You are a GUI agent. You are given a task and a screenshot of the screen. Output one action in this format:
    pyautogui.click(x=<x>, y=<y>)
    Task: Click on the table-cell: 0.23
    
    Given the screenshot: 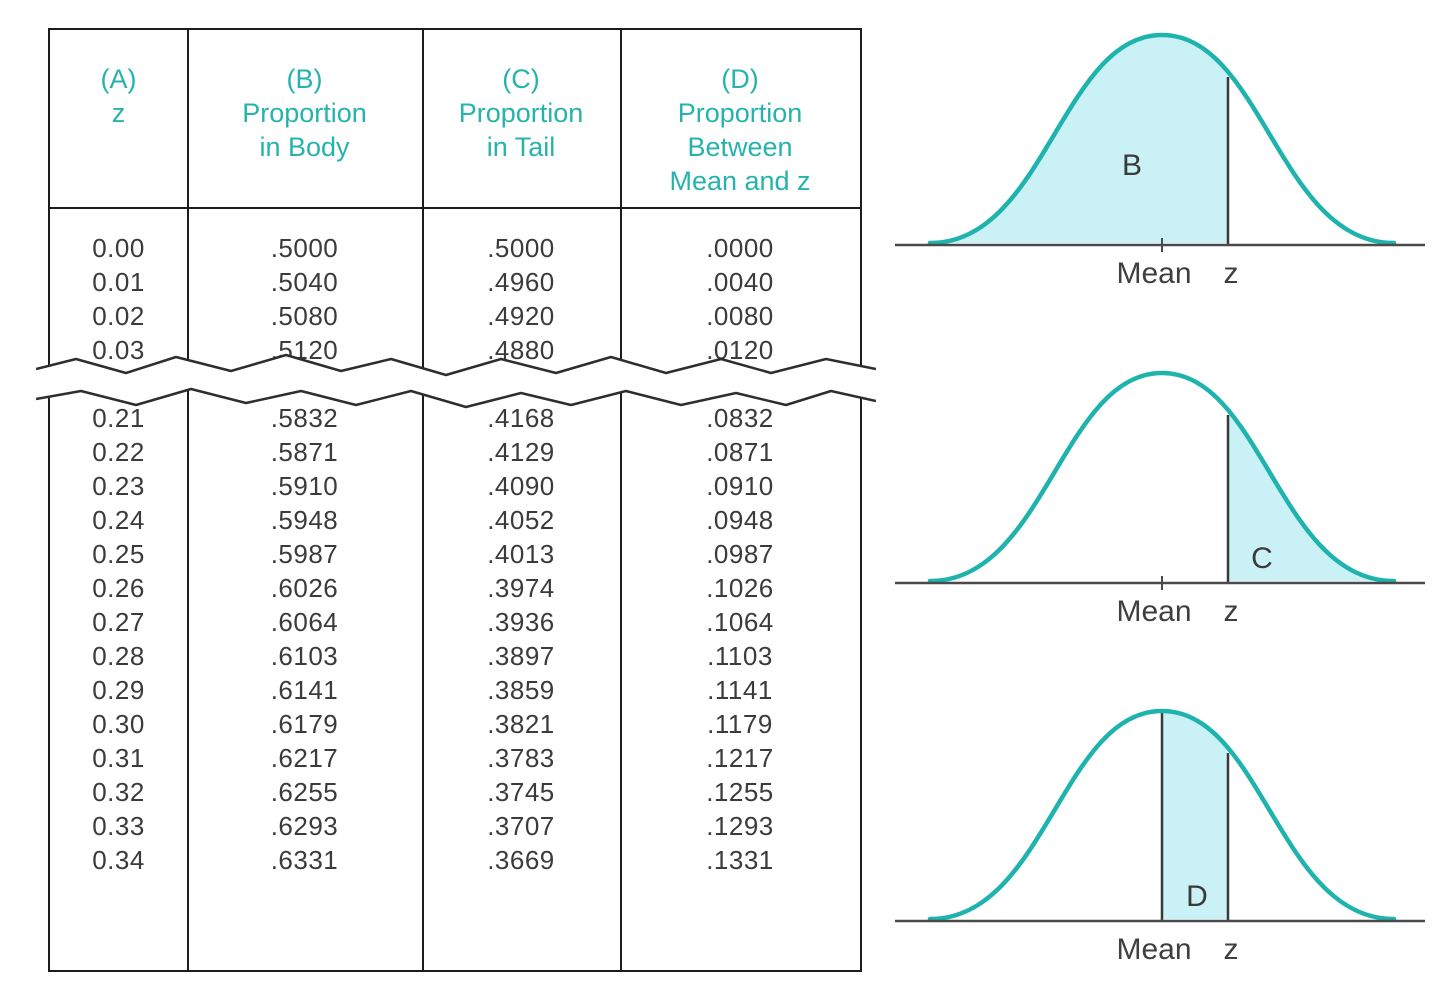 What is the action you would take?
    pyautogui.click(x=118, y=486)
    